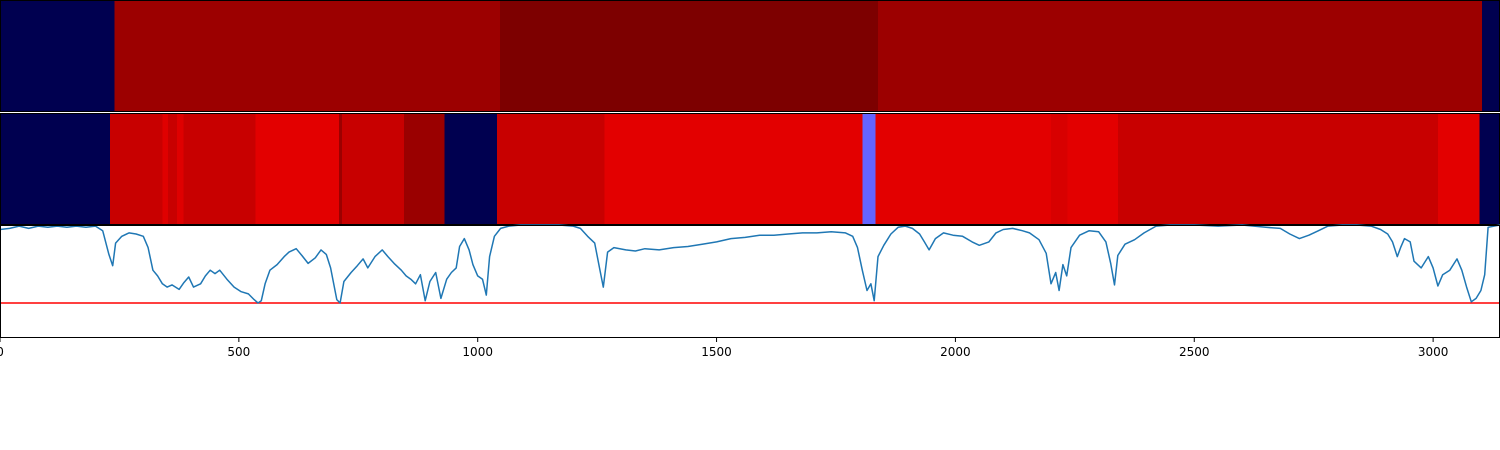 This screenshot has width=1500, height=450. Describe the element at coordinates (1194, 352) in the screenshot. I see `x-tick-label-5: 2500` at that location.